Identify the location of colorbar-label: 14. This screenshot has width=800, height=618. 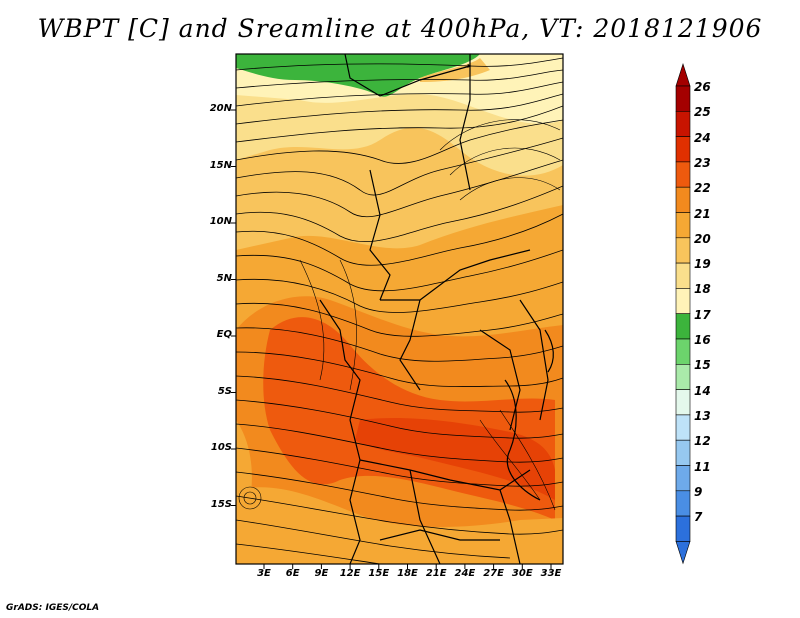
(702, 390).